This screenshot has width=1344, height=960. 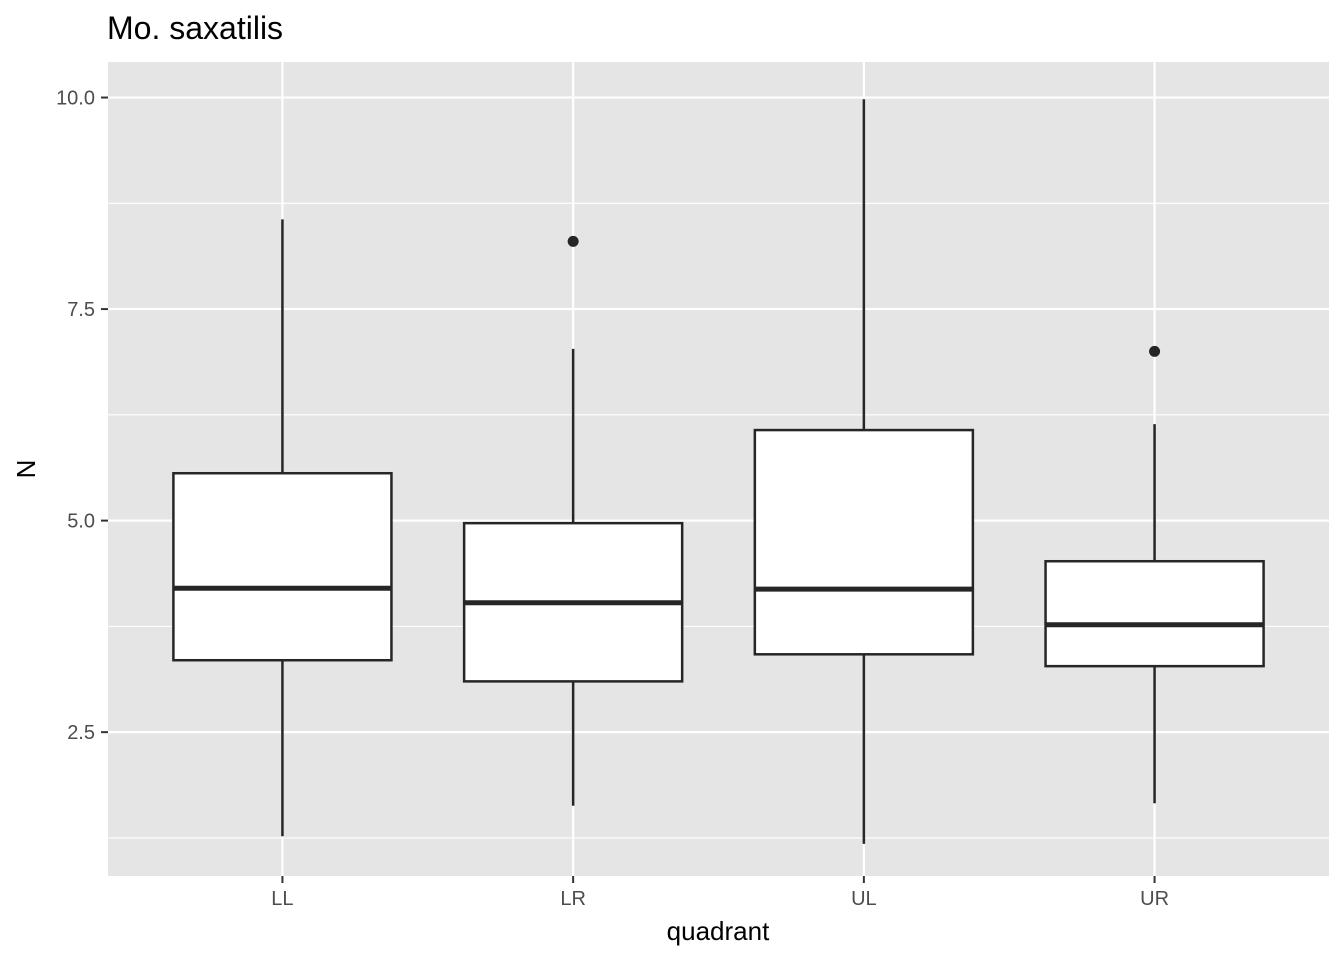 What do you see at coordinates (82, 416) in the screenshot?
I see `y-axis: 2.5 5.0 7.5 10.0` at bounding box center [82, 416].